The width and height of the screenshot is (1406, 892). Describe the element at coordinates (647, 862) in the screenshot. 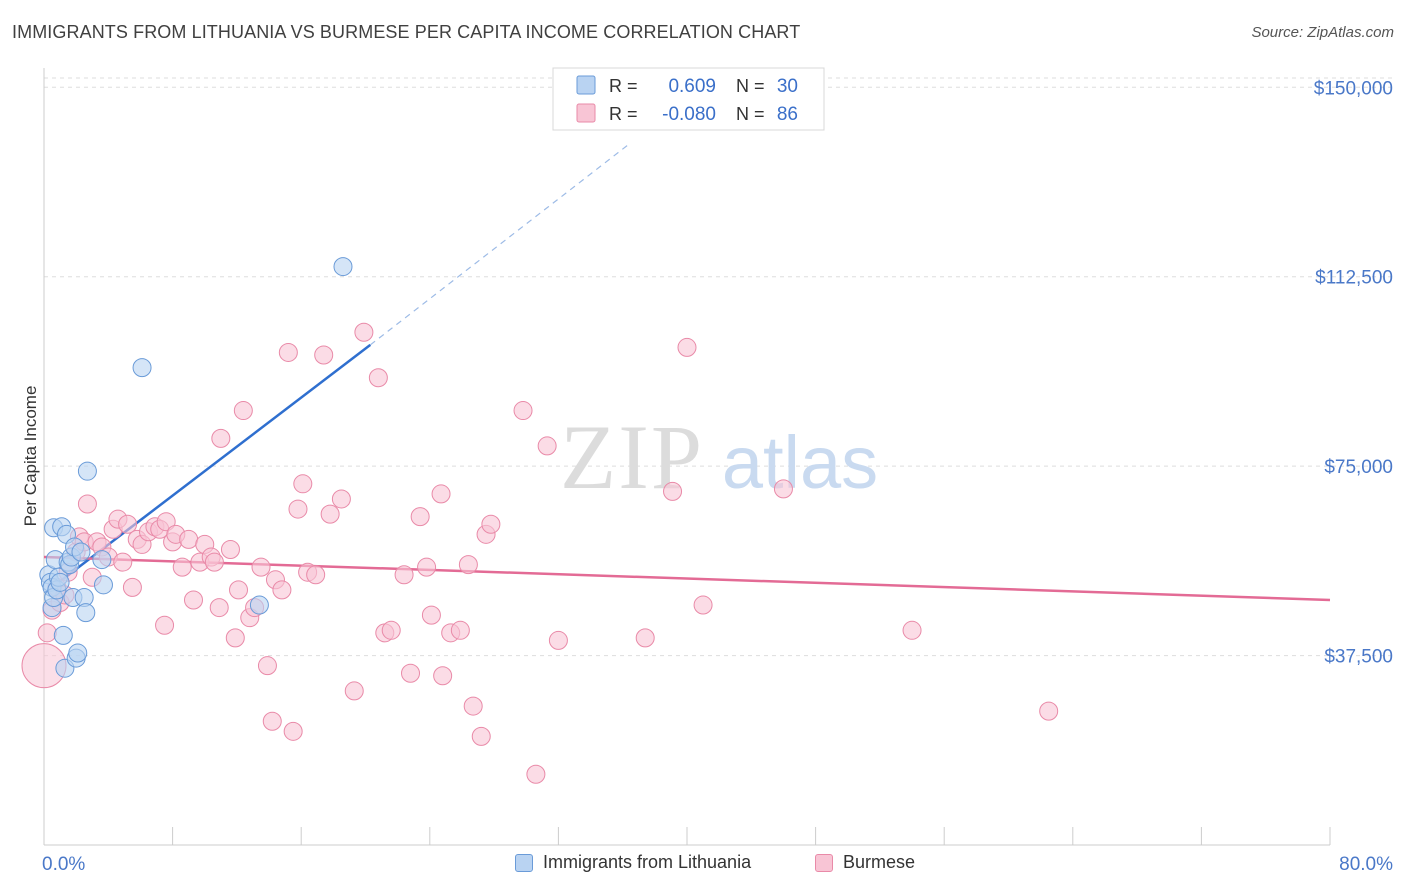

I see `legend-bottom-label-lithuania: Immigrants from Lithuania` at that location.